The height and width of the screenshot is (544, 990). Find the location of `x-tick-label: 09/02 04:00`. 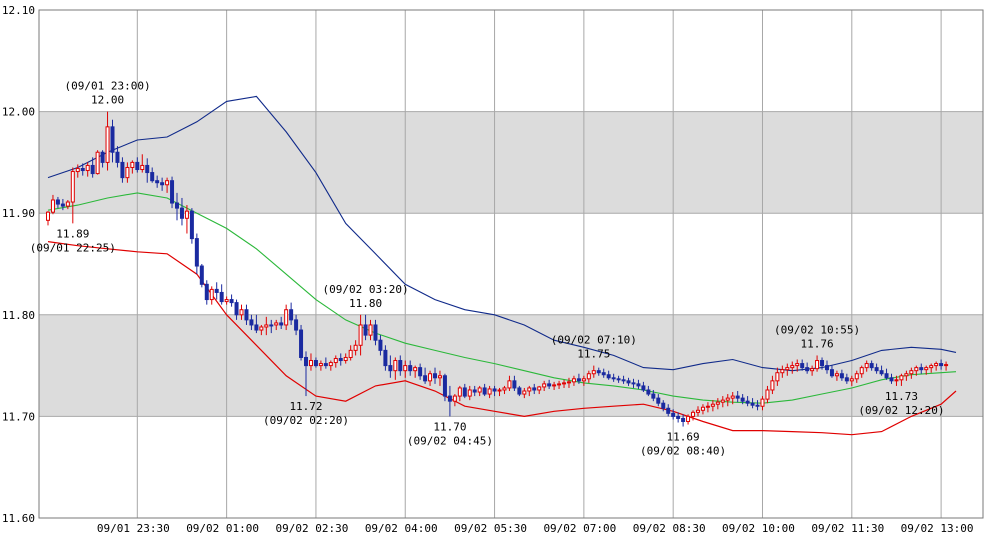

x-tick-label: 09/02 04:00 is located at coordinates (401, 528).